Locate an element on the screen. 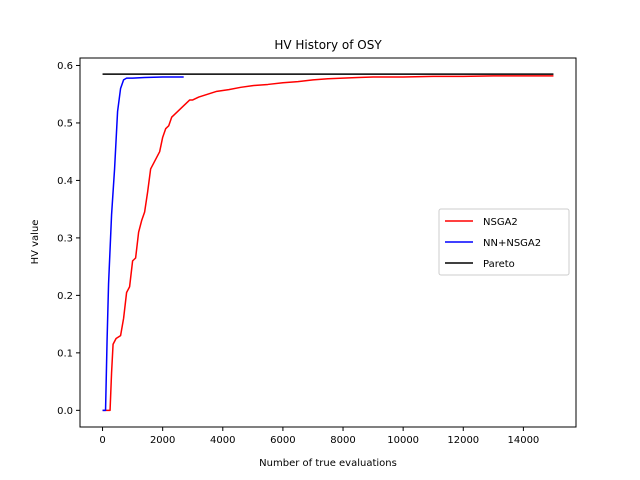 This screenshot has width=640, height=480. x-tick-label: 14000 is located at coordinates (523, 440).